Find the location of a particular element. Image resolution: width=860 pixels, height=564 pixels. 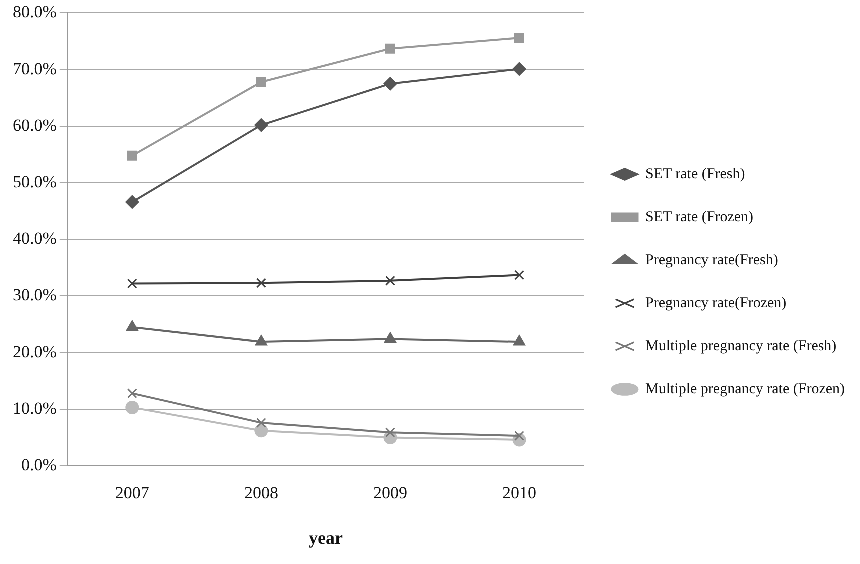

legend-label: Pregnancy rate(Frozen) is located at coordinates (716, 303).